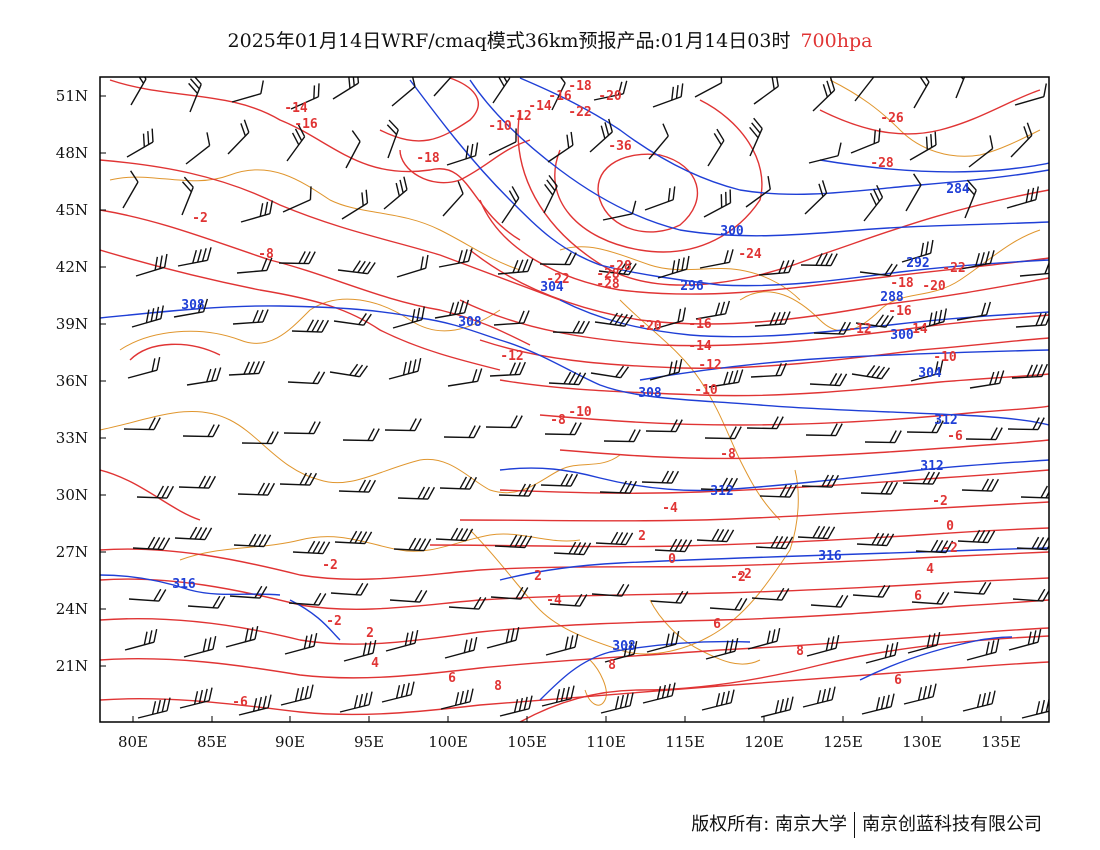  What do you see at coordinates (953, 268) in the screenshot?
I see `temperature-contour-label: -22` at bounding box center [953, 268].